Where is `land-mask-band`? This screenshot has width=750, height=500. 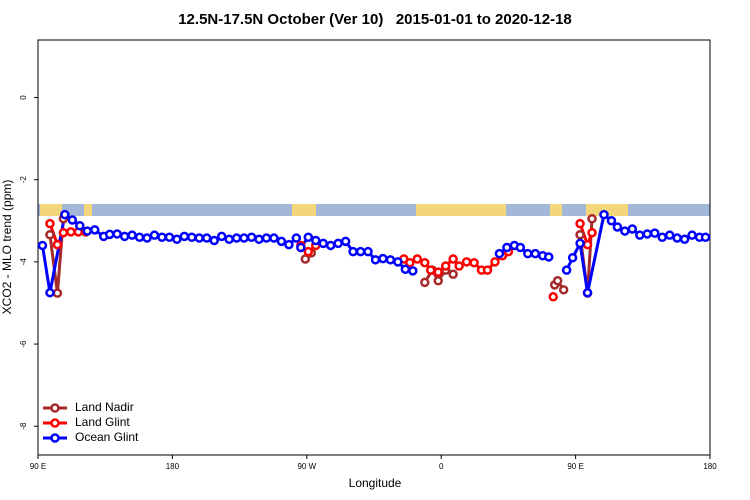 land-mask-band is located at coordinates (374, 210).